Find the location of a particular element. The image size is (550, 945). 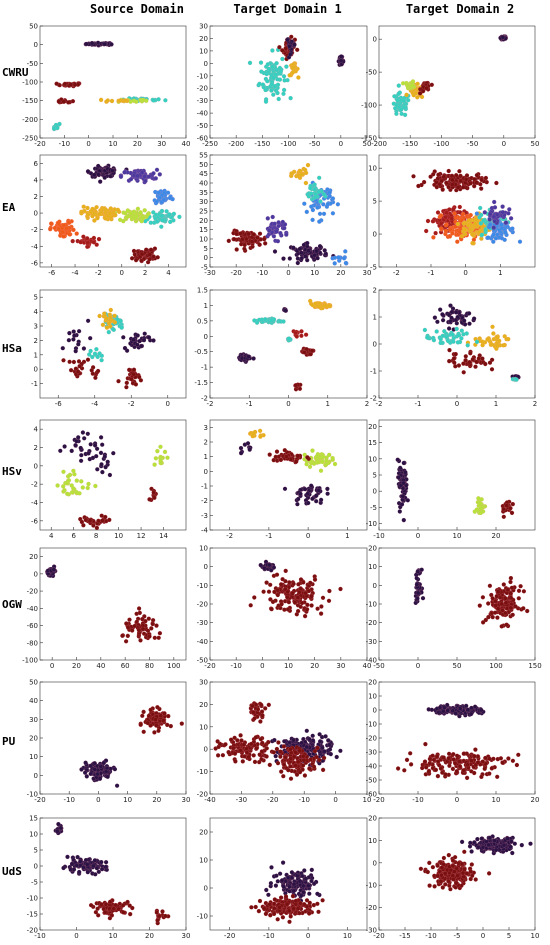

y-tick-label: -80 is located at coordinates (32, 643).